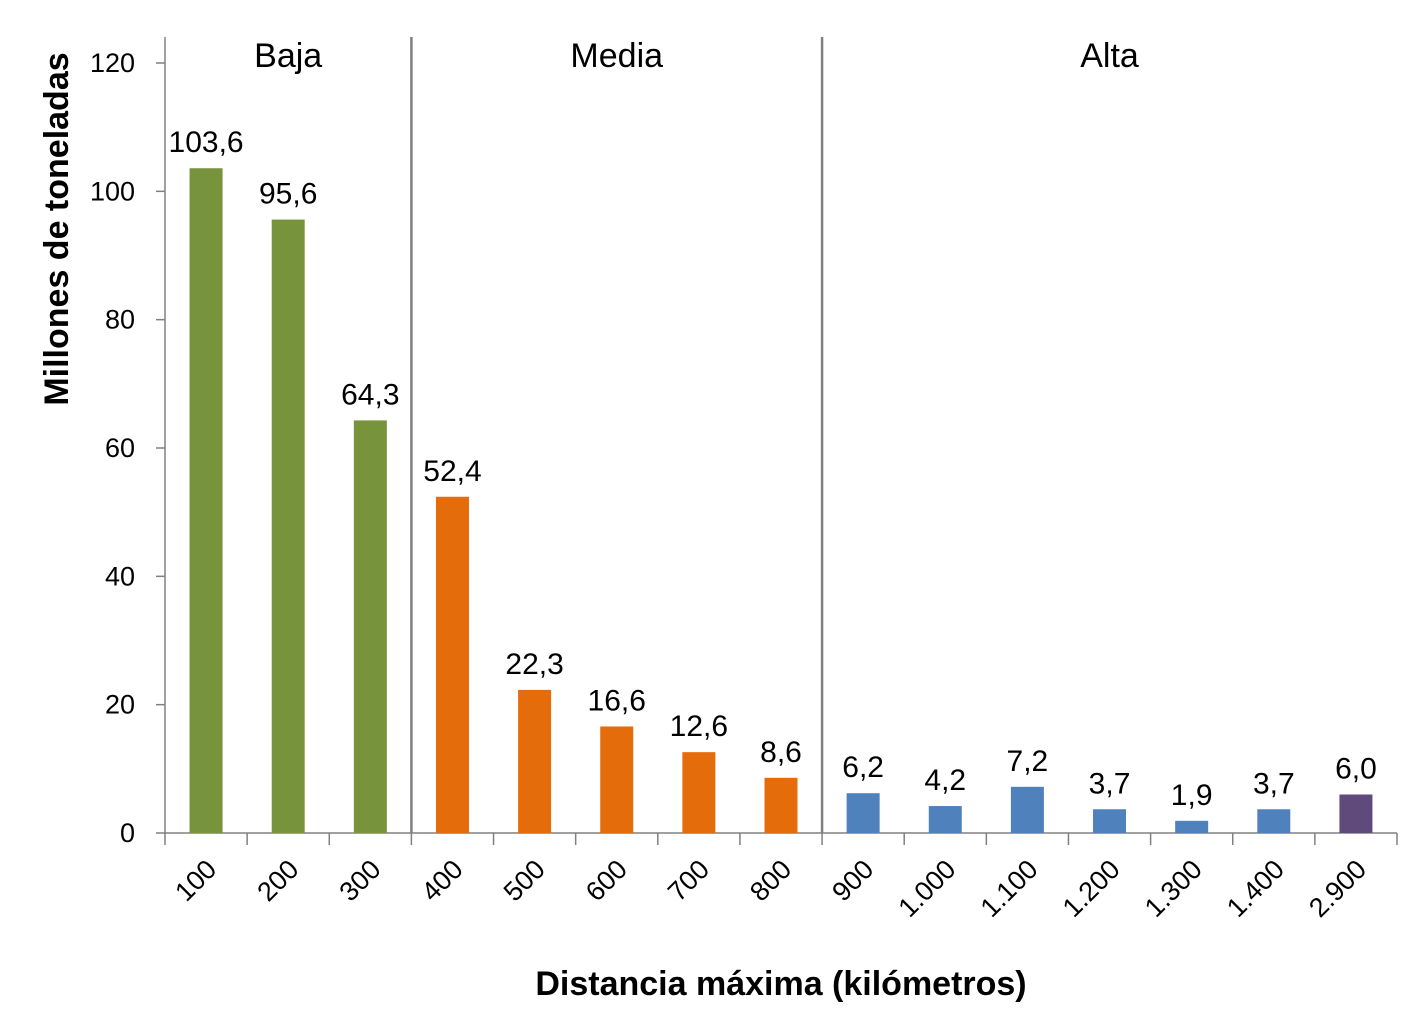  I want to click on data-label: 7,2, so click(1028, 761).